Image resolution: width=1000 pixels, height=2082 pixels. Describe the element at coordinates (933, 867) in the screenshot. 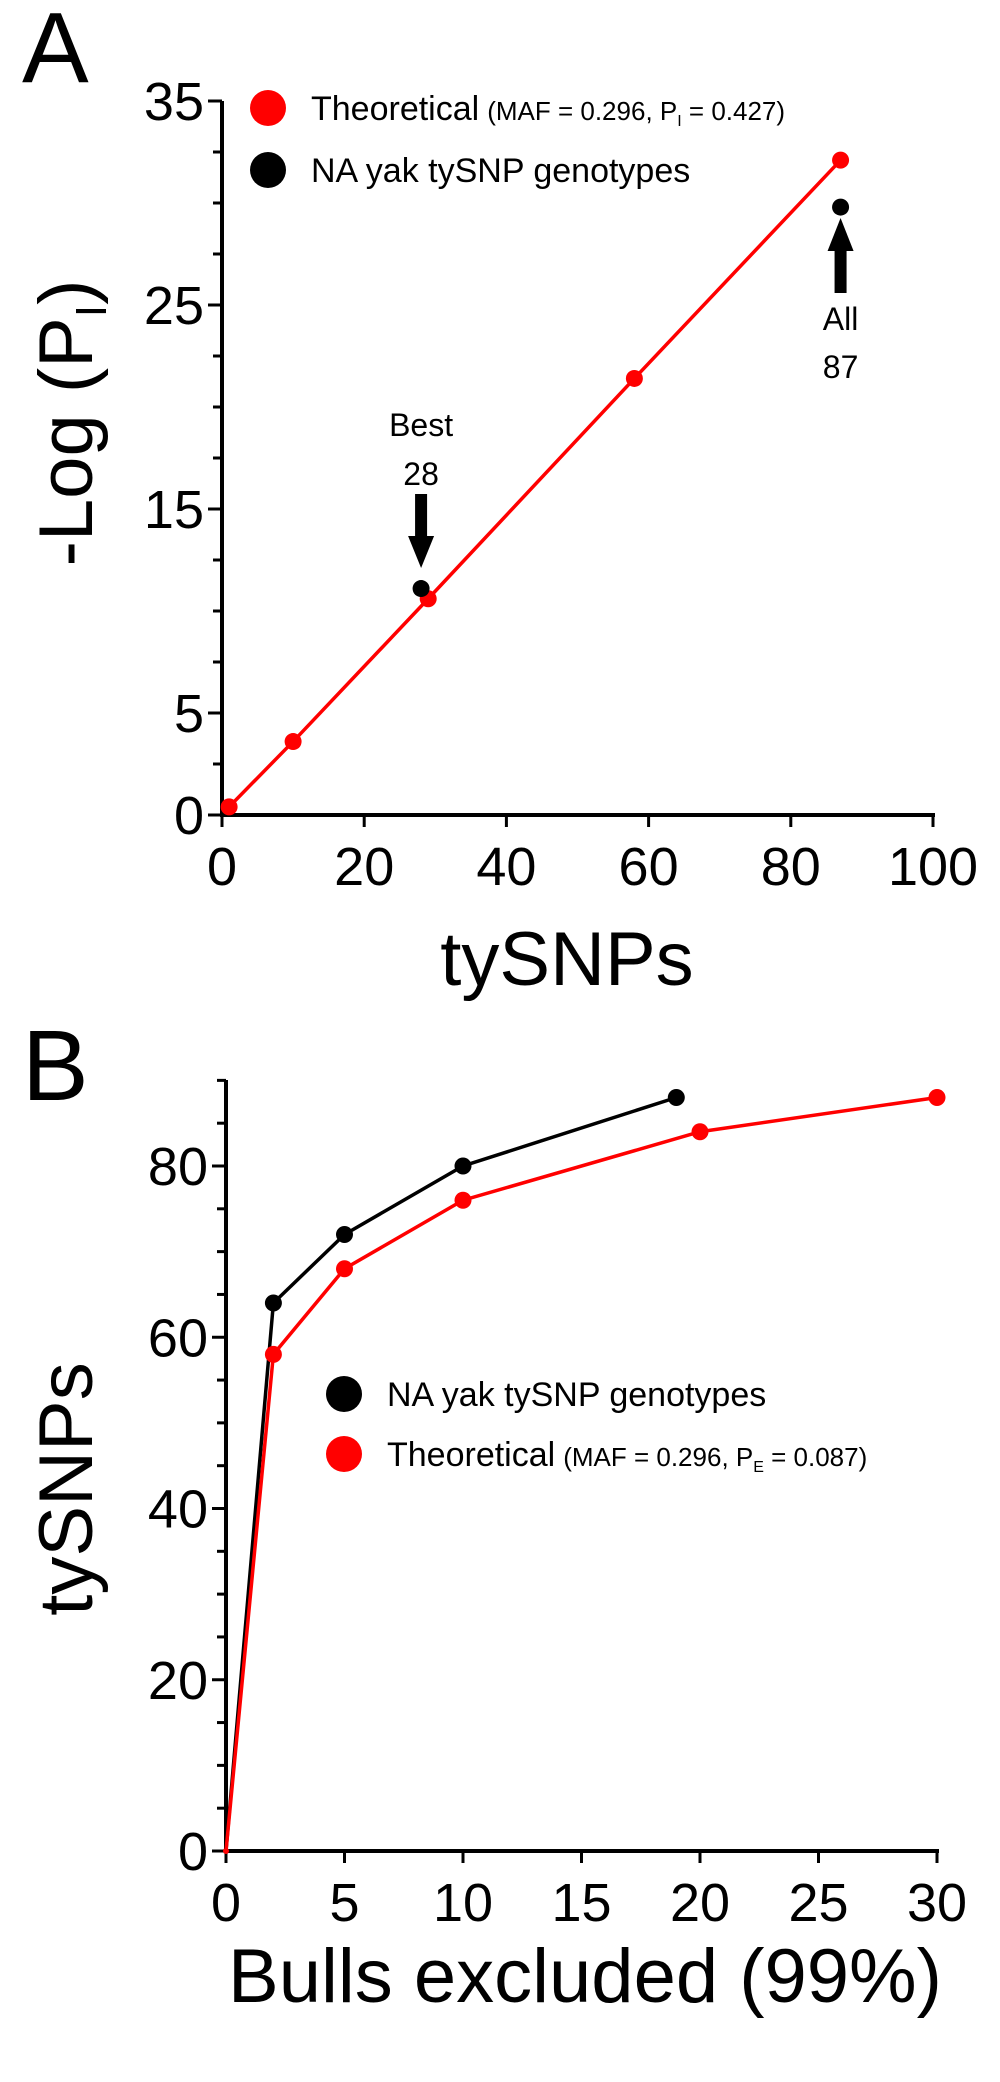

I see `x-tick-label: 100` at that location.